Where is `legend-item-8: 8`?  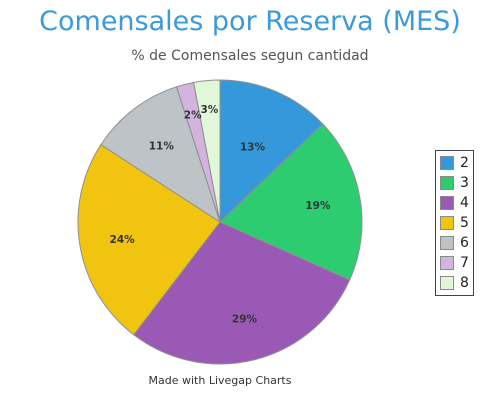 legend-item-8: 8 is located at coordinates (454, 283).